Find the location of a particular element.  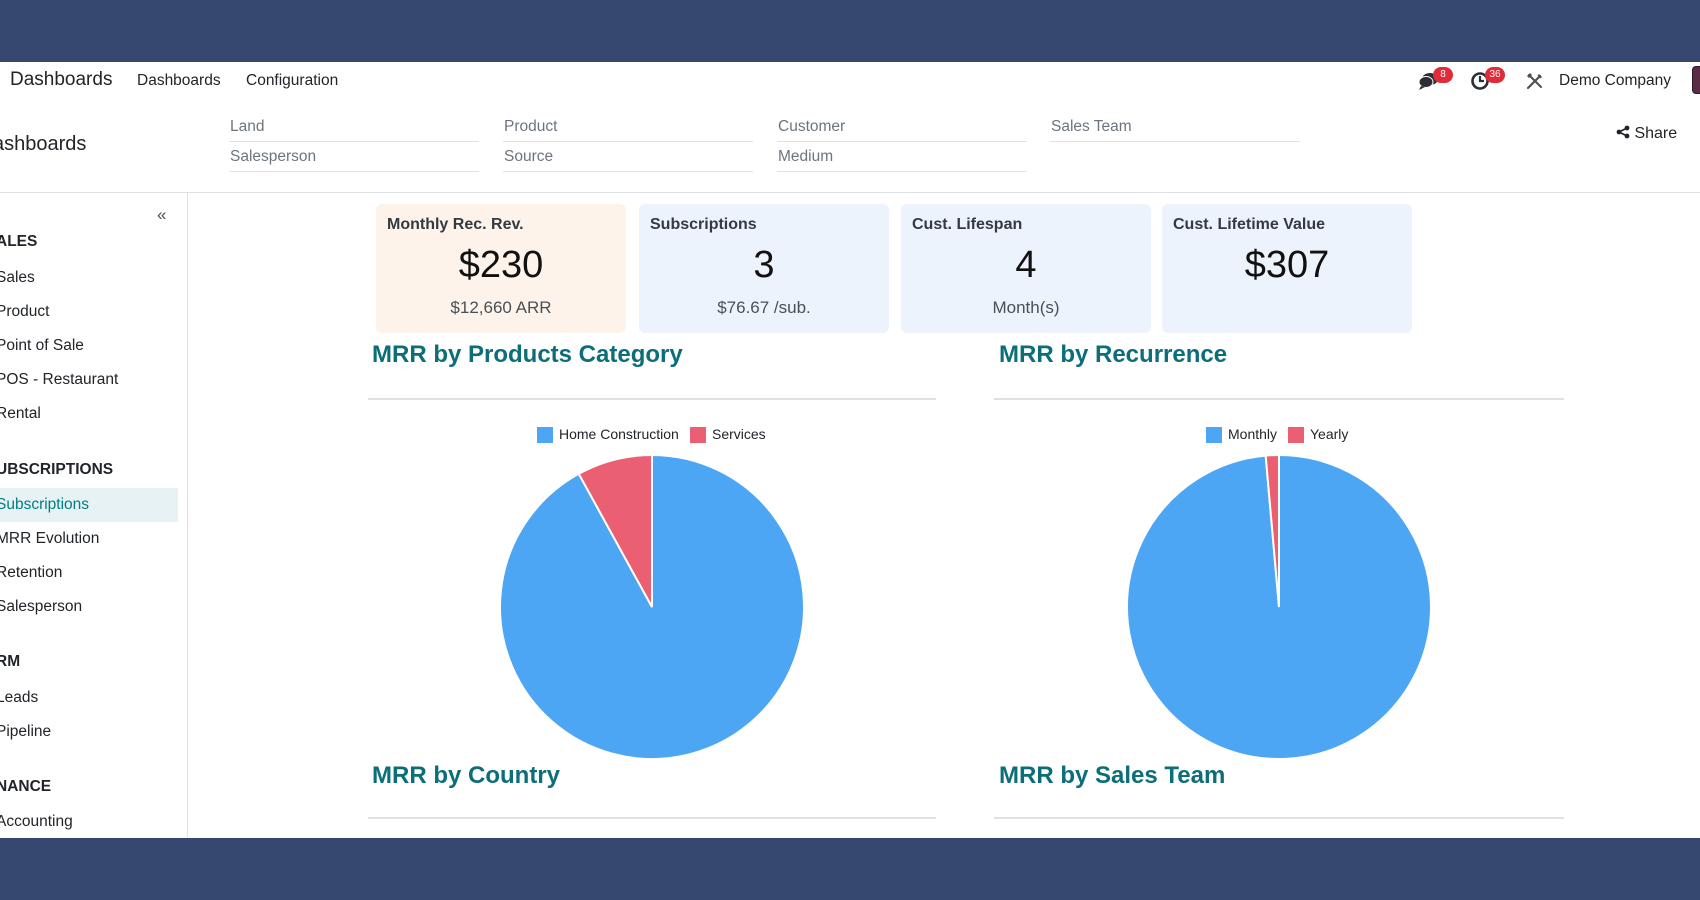

kpi-card-mrr: Monthly Rec. Rev. $230 $12,660 ARR is located at coordinates (501, 268).